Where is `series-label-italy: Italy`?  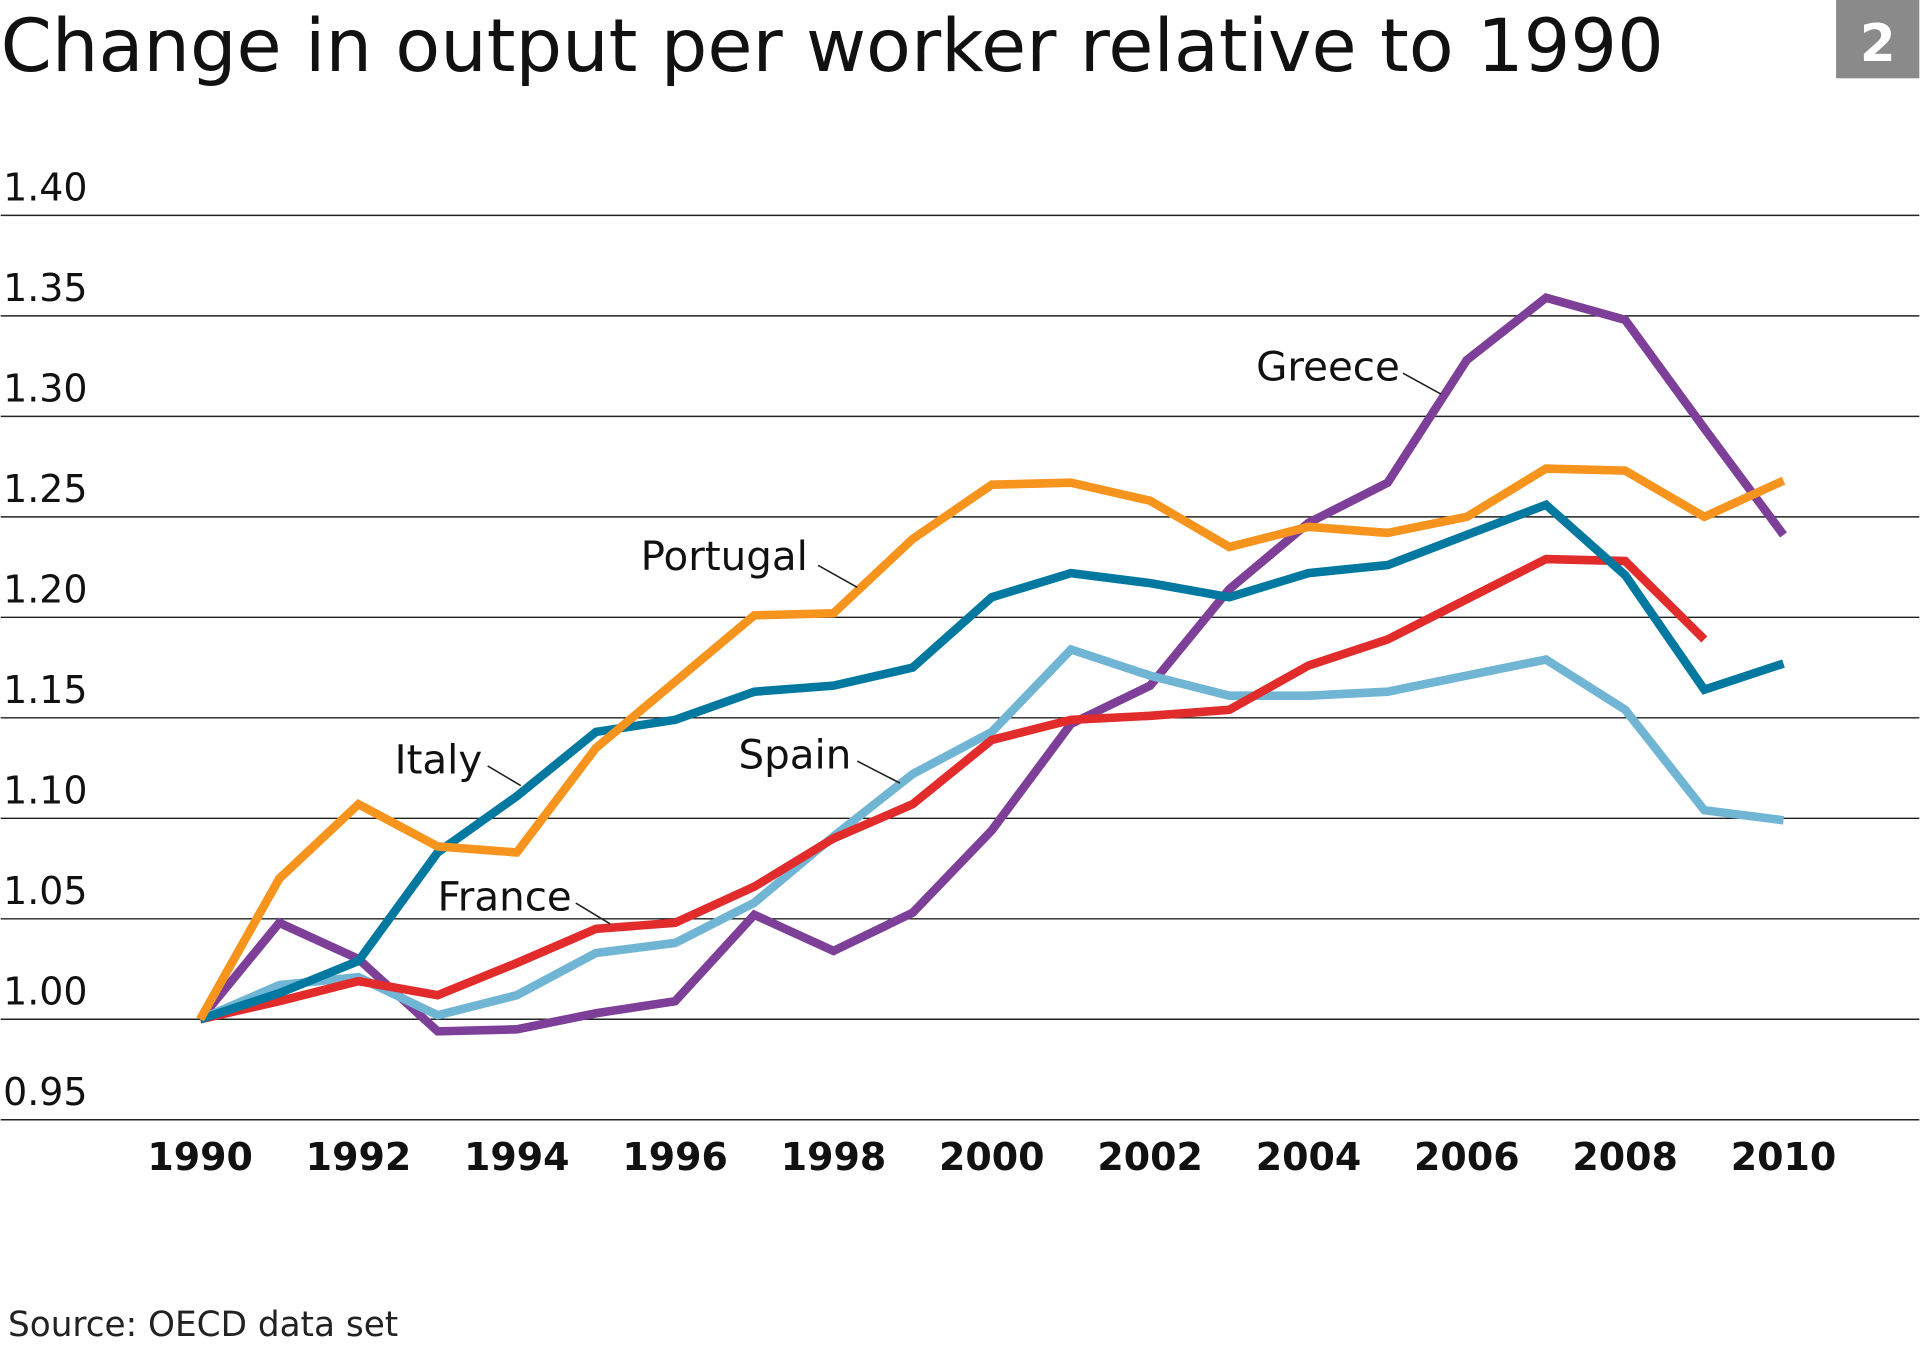
series-label-italy: Italy is located at coordinates (439, 759).